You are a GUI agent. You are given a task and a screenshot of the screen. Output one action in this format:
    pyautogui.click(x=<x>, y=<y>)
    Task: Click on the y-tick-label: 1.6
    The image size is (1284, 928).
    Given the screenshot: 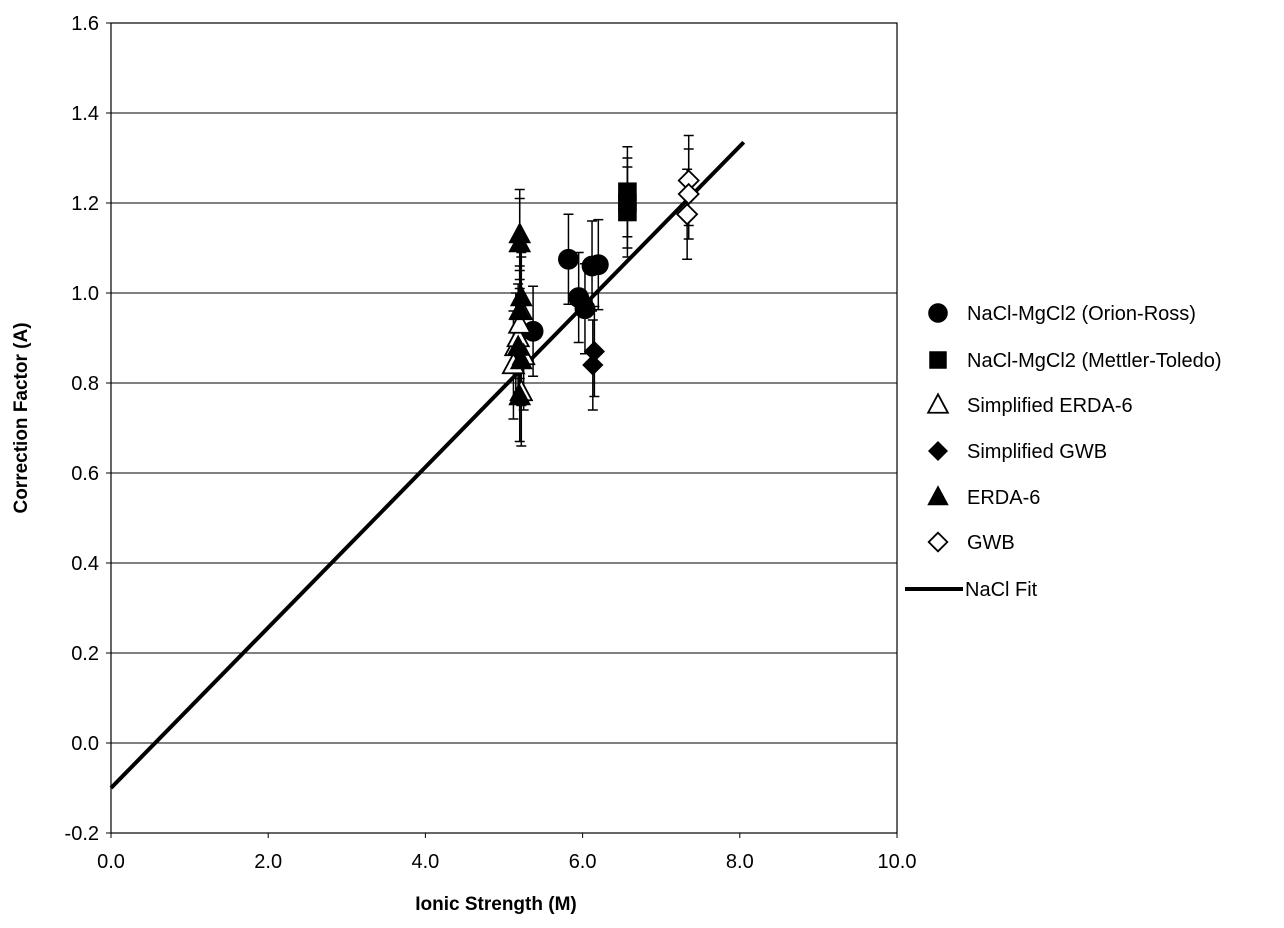 What is the action you would take?
    pyautogui.click(x=85, y=24)
    